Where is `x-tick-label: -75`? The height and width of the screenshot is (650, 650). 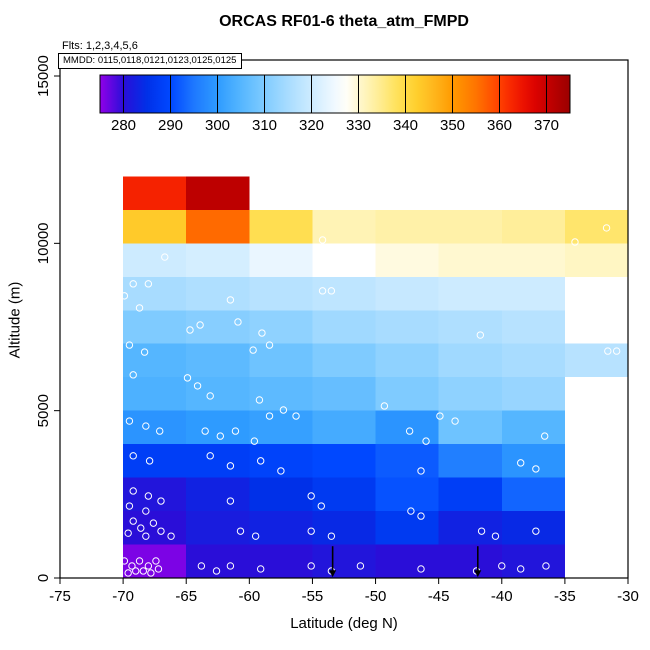 x-tick-label: -75 is located at coordinates (60, 596).